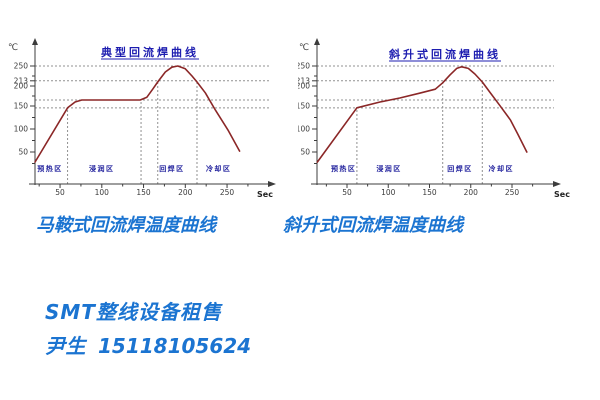 This screenshot has width=600, height=400. Describe the element at coordinates (126, 225) in the screenshot. I see `caption-saddle-curve: 马鞍式回流焊温度曲线` at that location.